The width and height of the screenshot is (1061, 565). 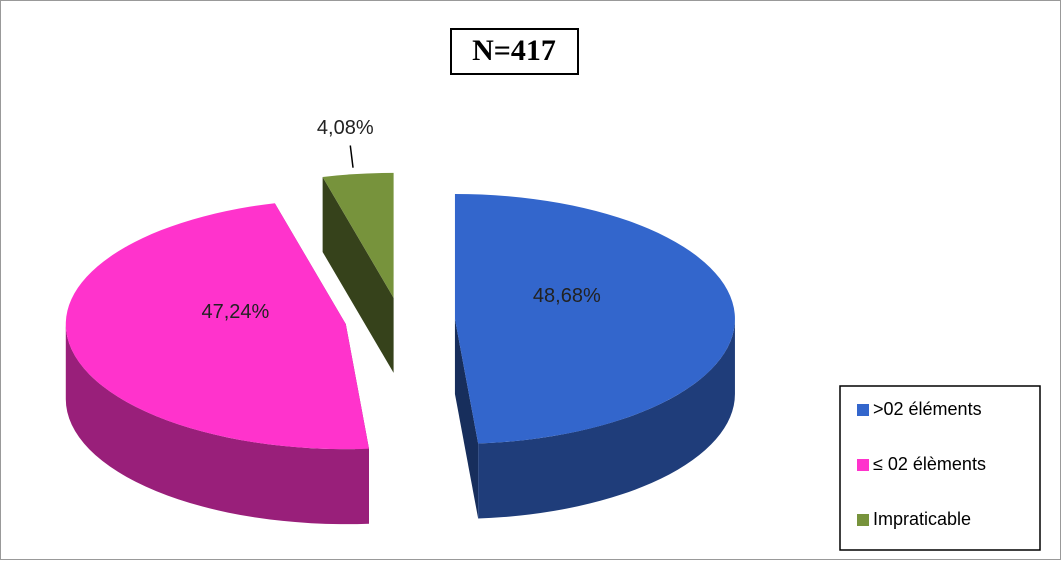 I want to click on legend-label: ≤ 02 élèments, so click(x=929, y=464).